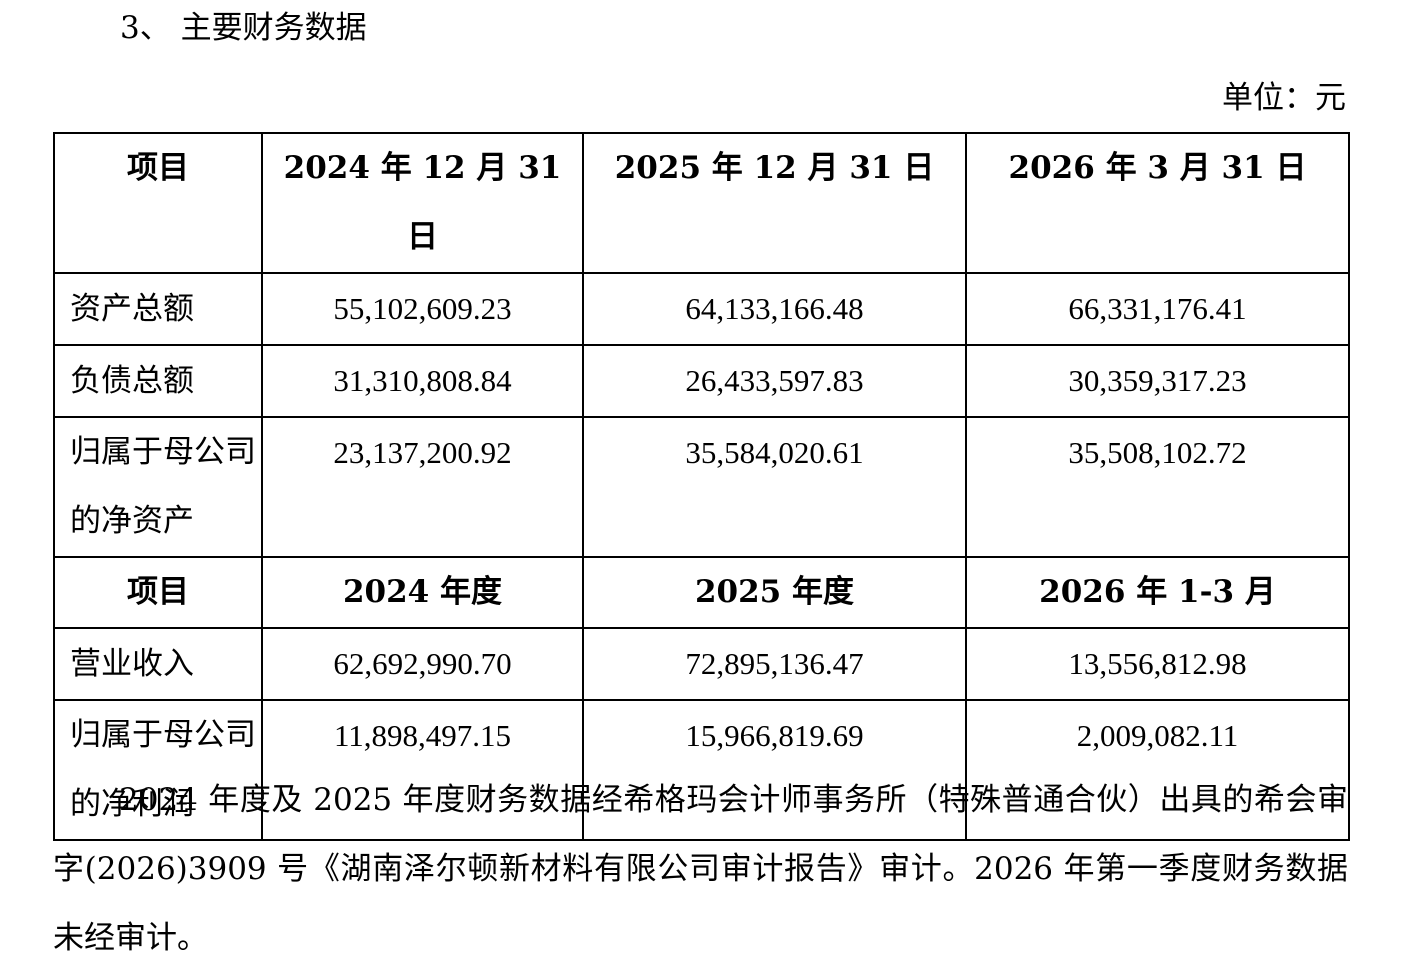  What do you see at coordinates (422, 770) in the screenshot?
I see `table-cell: 11,898,497.15` at bounding box center [422, 770].